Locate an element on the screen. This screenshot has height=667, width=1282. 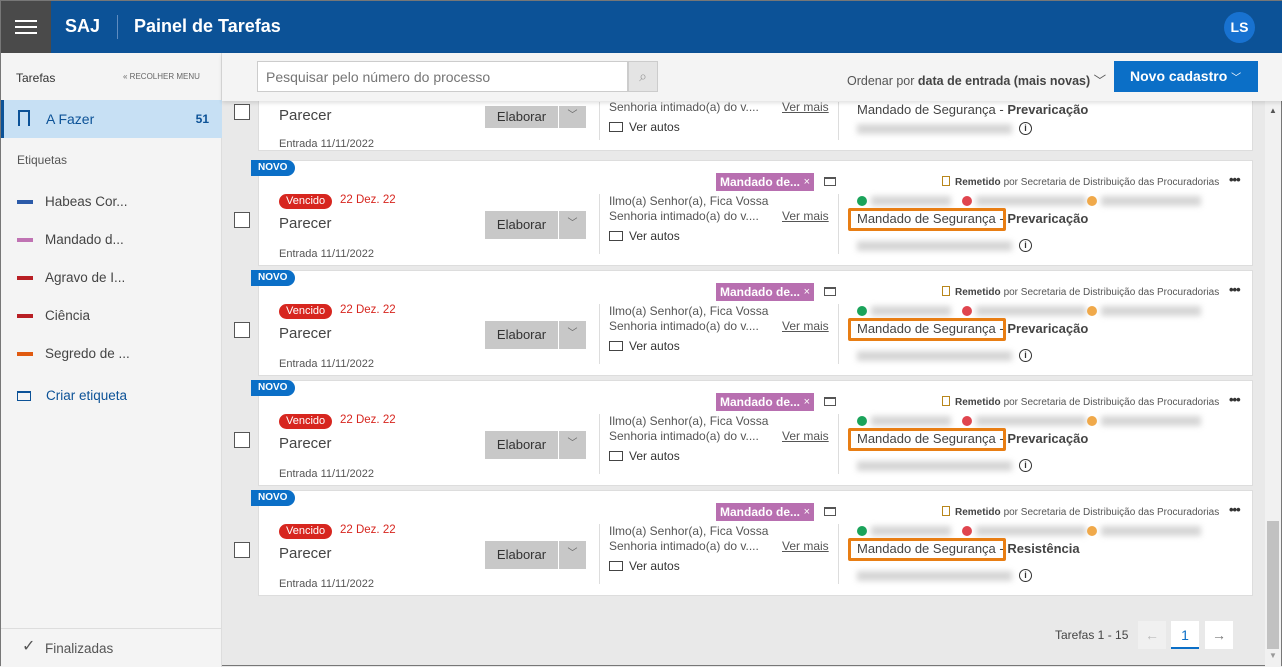
scroll-up-icon: ▲ is located at coordinates (1273, 110).